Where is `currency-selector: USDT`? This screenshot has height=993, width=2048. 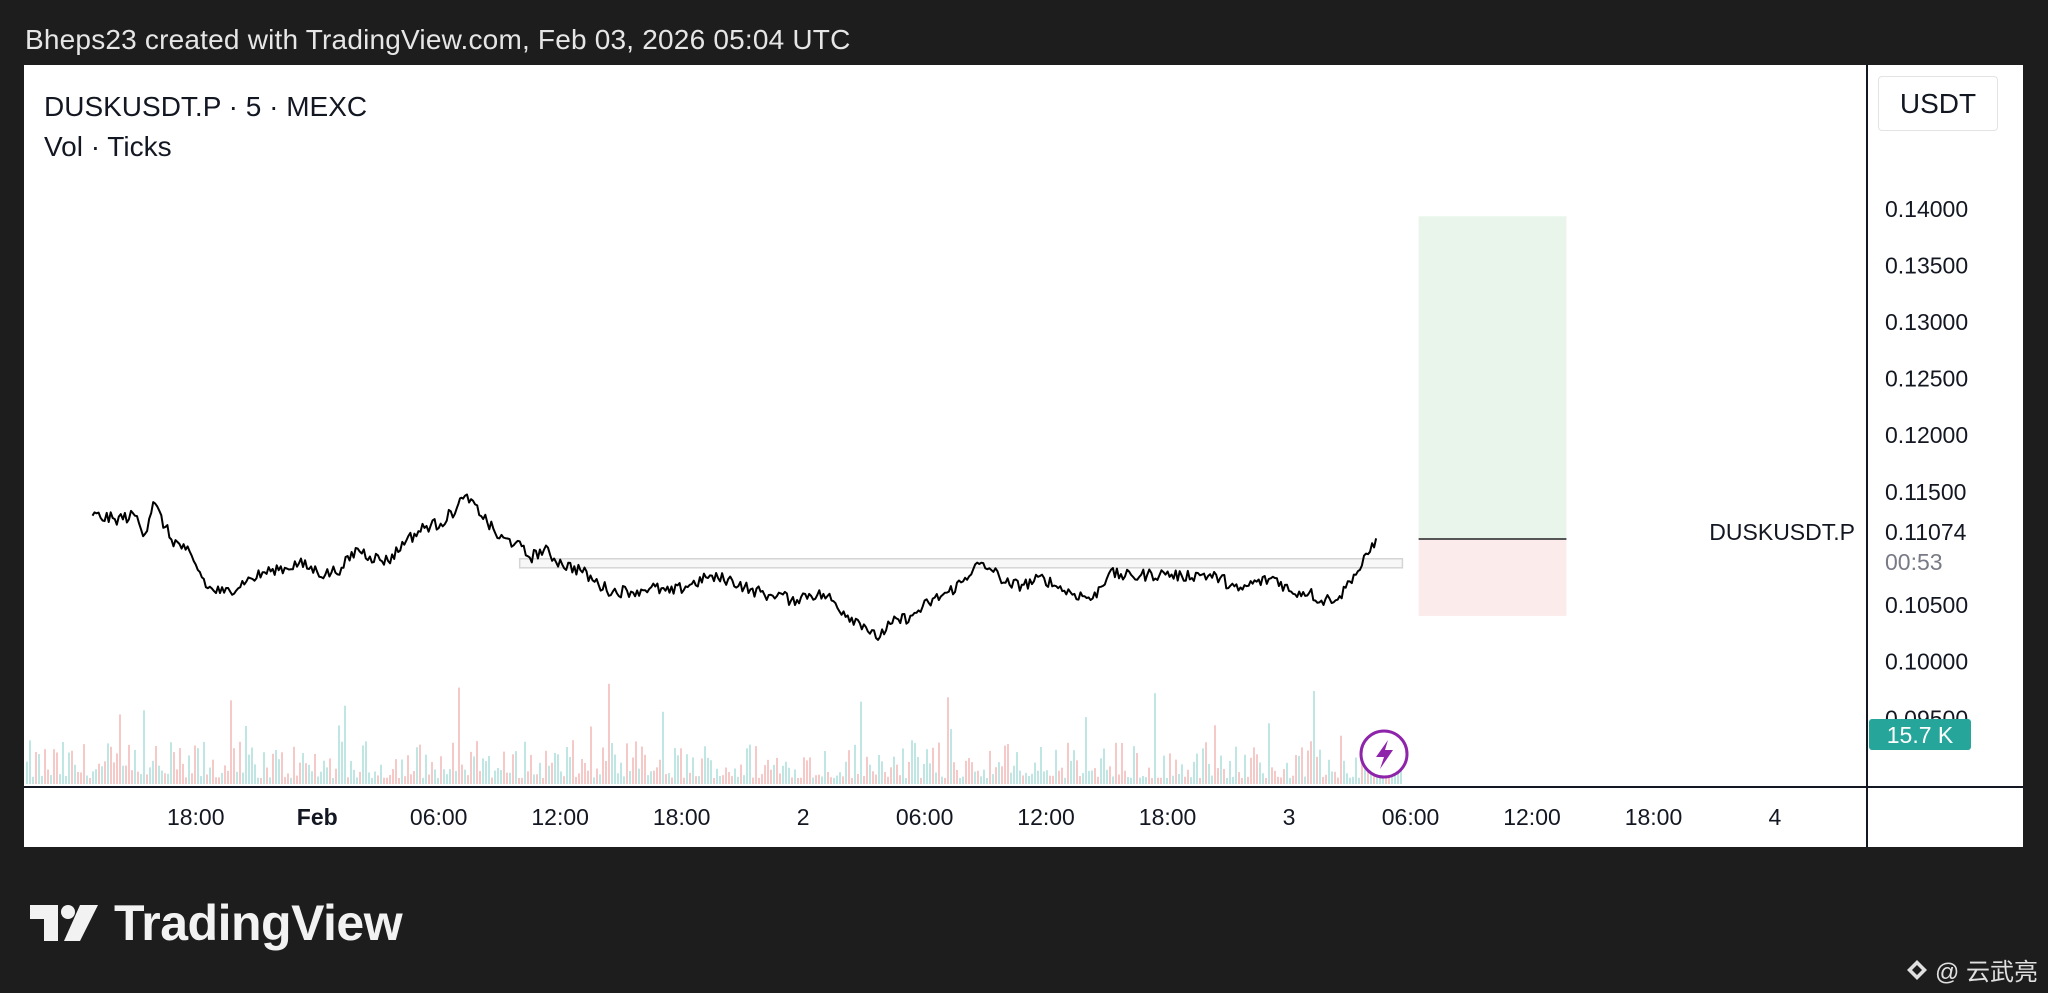 currency-selector: USDT is located at coordinates (1938, 103).